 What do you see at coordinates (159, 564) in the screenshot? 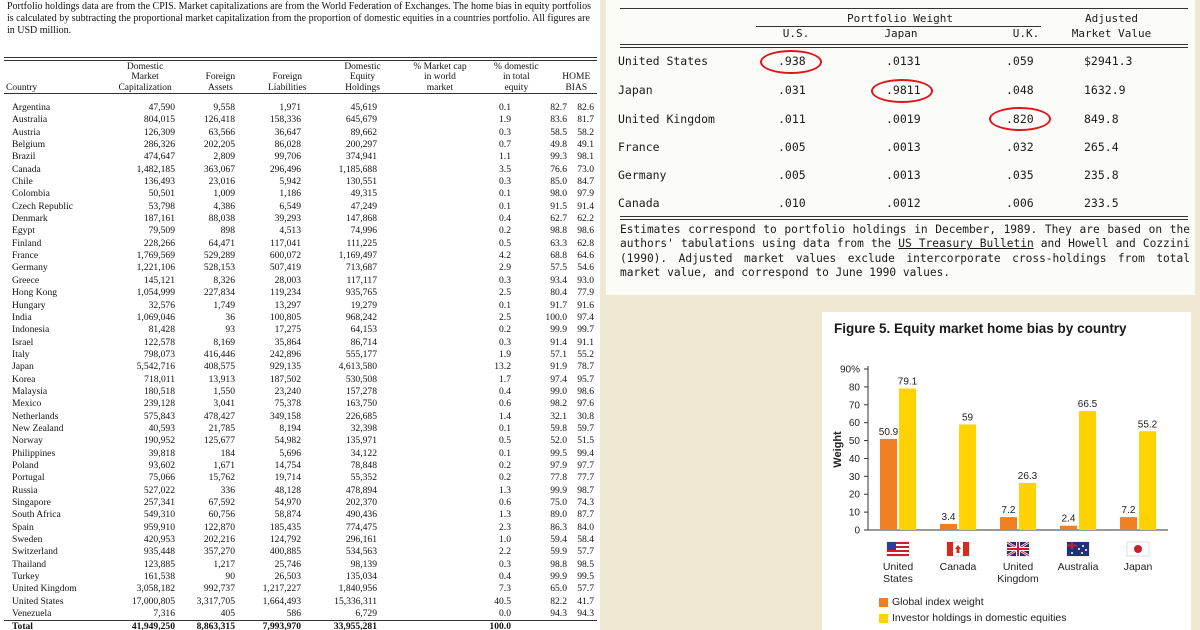
I see `table-cell: 123,885` at bounding box center [159, 564].